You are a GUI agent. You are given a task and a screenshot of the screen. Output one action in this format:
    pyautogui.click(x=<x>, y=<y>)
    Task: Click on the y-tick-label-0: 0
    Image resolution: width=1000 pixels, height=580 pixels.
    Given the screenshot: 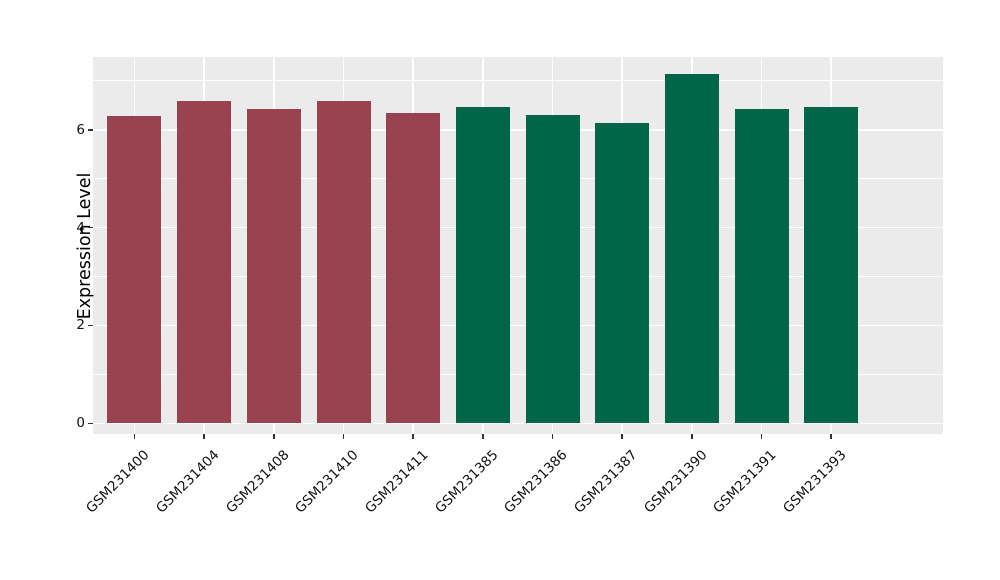 What is the action you would take?
    pyautogui.click(x=80, y=423)
    